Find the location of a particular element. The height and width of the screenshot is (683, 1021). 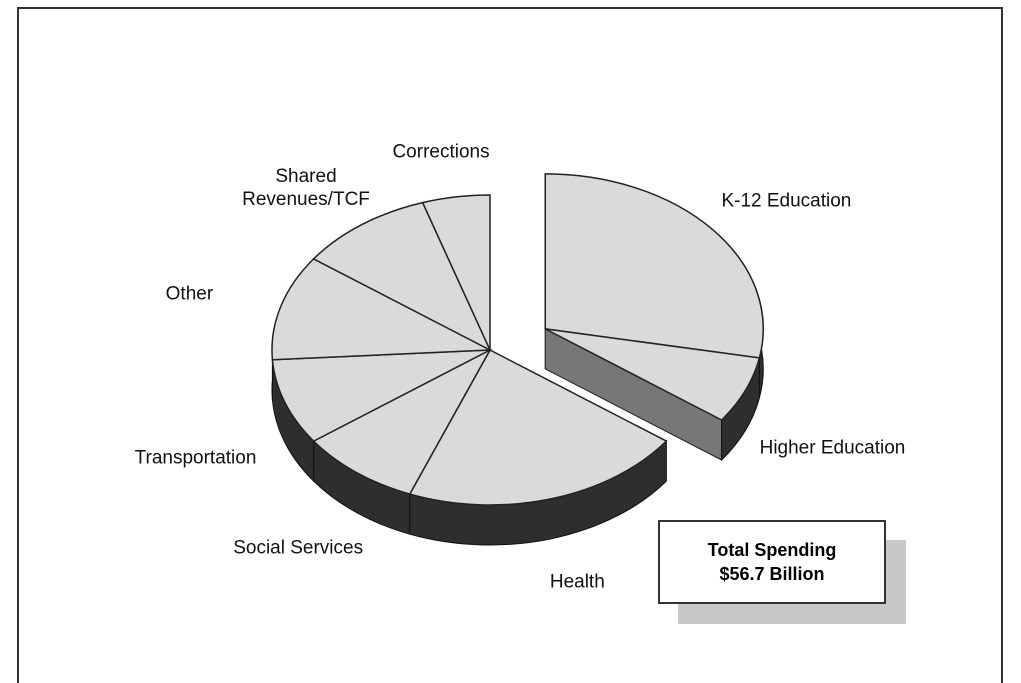

total-box: Total Spending $56.7 Billion is located at coordinates (772, 562).